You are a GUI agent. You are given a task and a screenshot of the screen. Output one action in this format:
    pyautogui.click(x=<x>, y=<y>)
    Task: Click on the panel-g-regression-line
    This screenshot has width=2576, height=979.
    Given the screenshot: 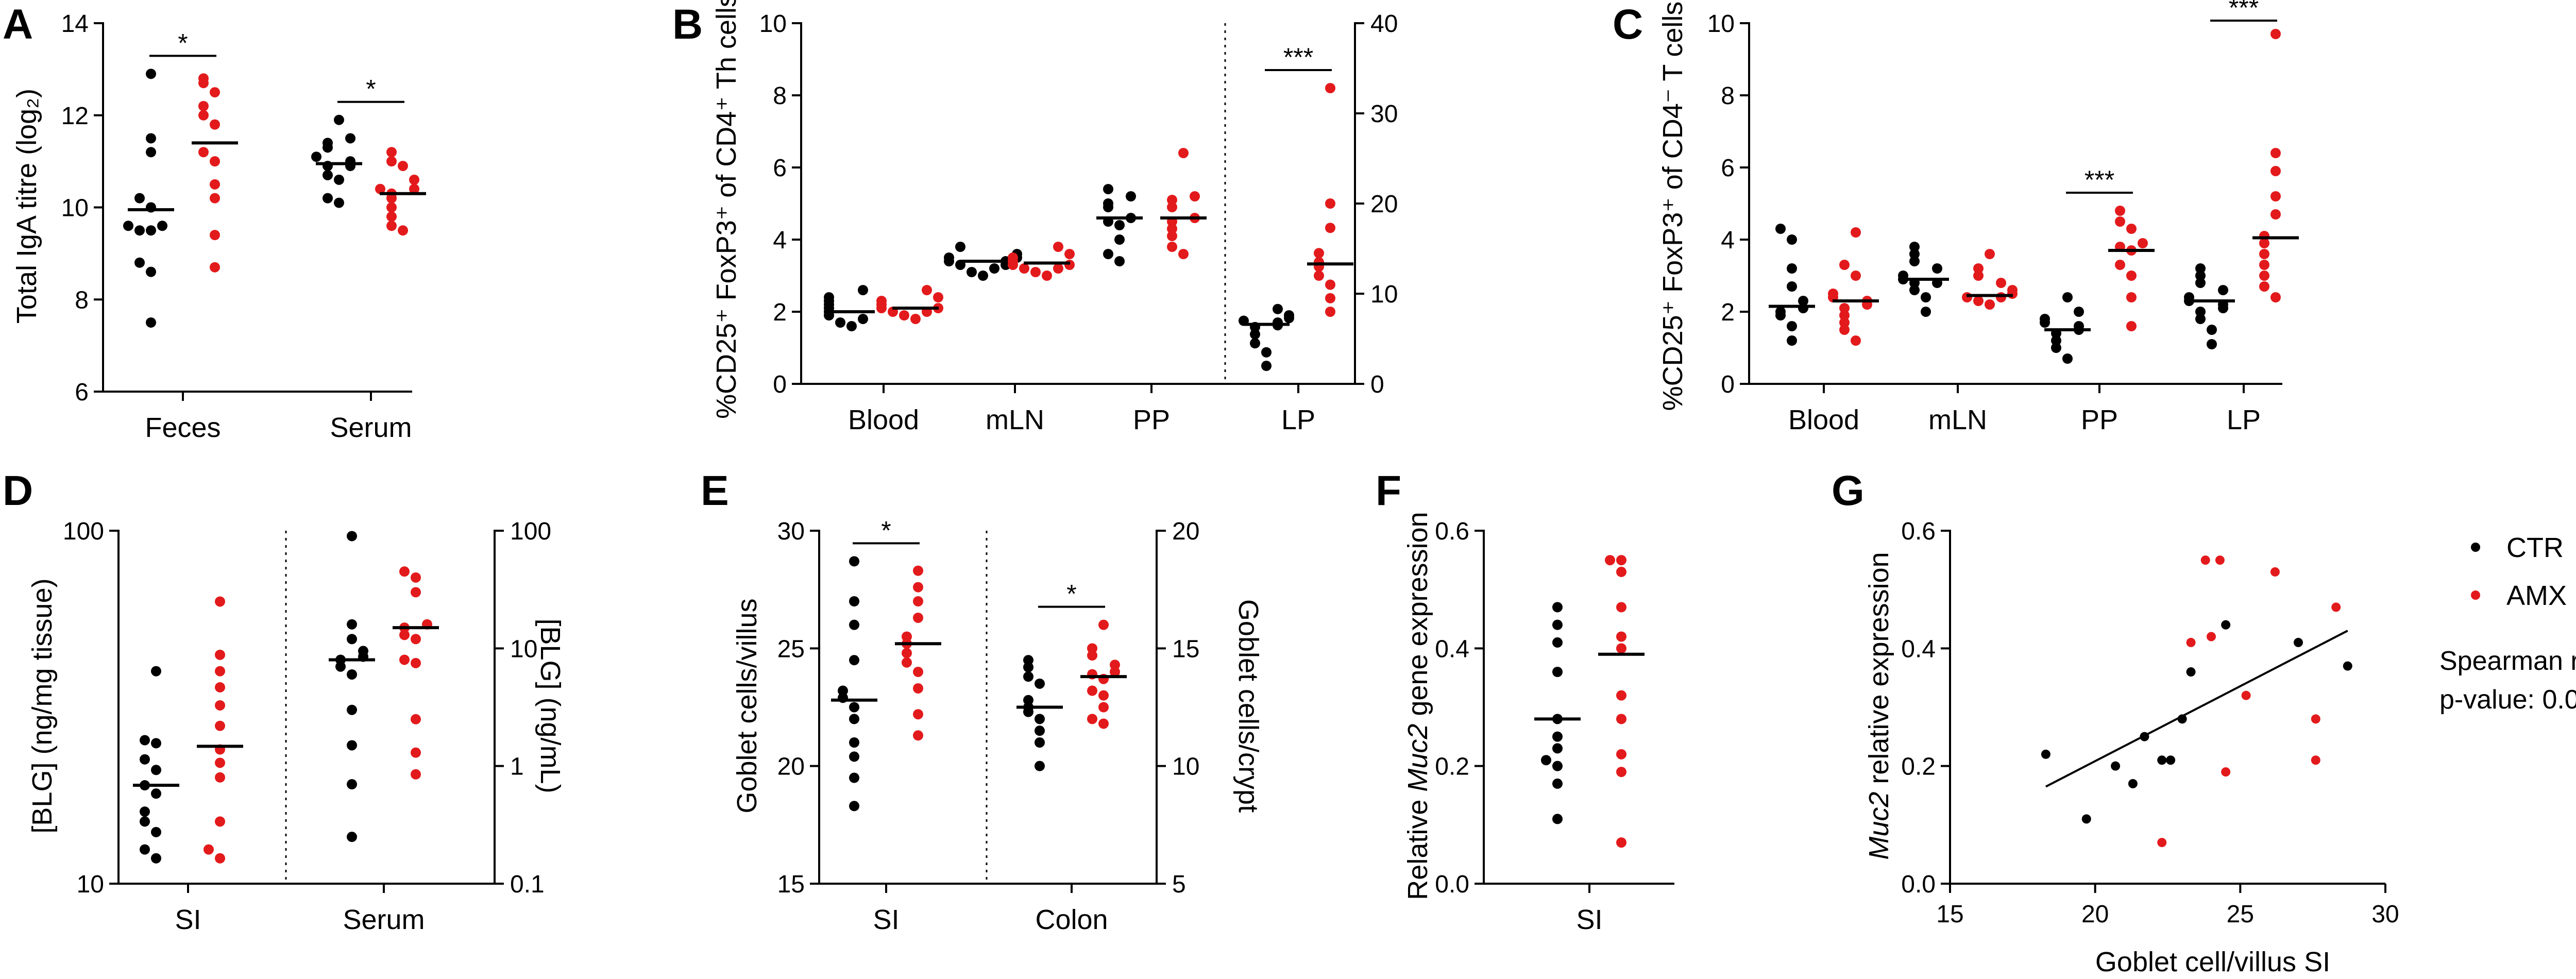 What is the action you would take?
    pyautogui.click(x=2196, y=709)
    